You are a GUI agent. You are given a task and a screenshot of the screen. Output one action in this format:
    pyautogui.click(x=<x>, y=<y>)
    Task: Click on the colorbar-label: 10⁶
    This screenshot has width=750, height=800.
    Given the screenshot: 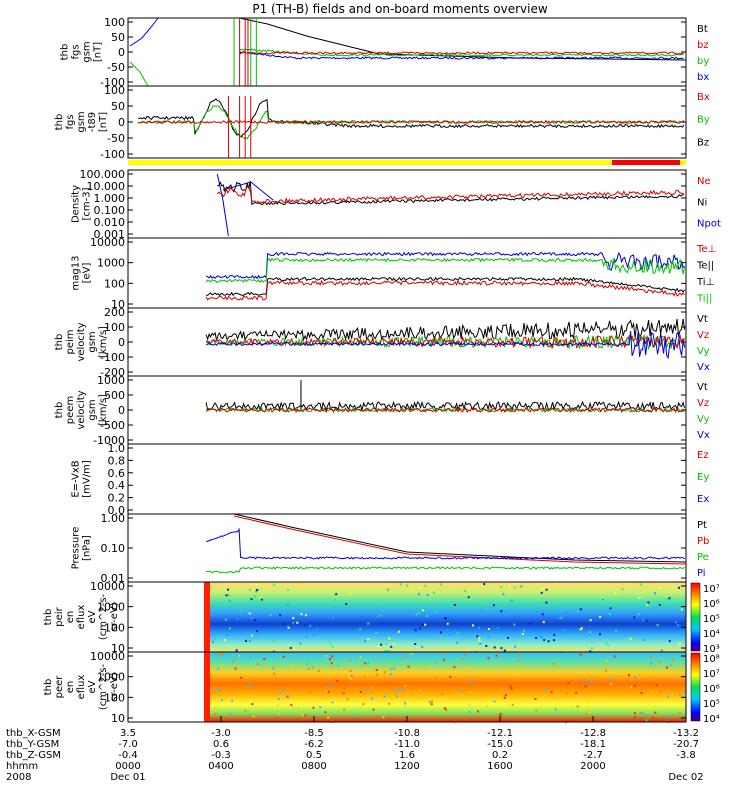 What is the action you would take?
    pyautogui.click(x=711, y=604)
    